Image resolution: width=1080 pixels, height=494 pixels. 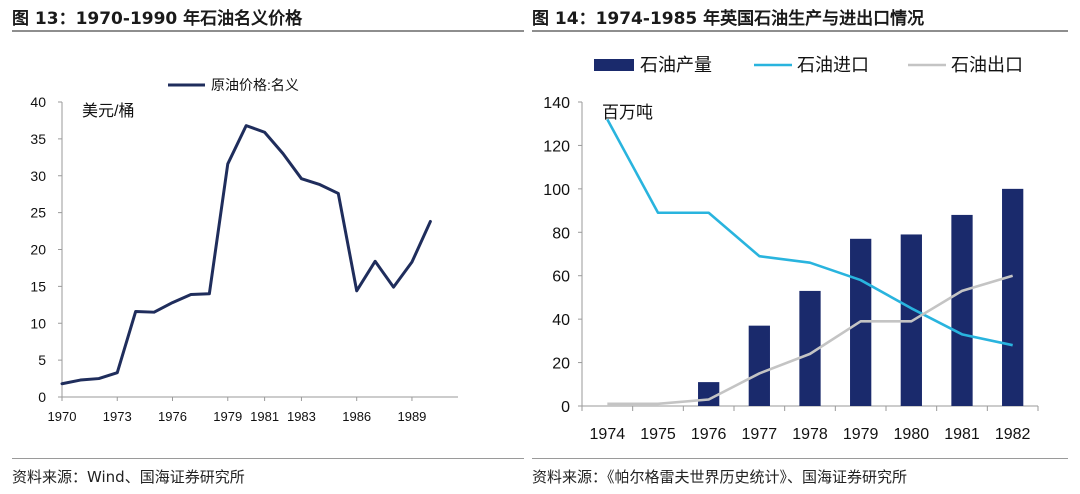 I want to click on x-tick-label: 1978, so click(x=810, y=434).